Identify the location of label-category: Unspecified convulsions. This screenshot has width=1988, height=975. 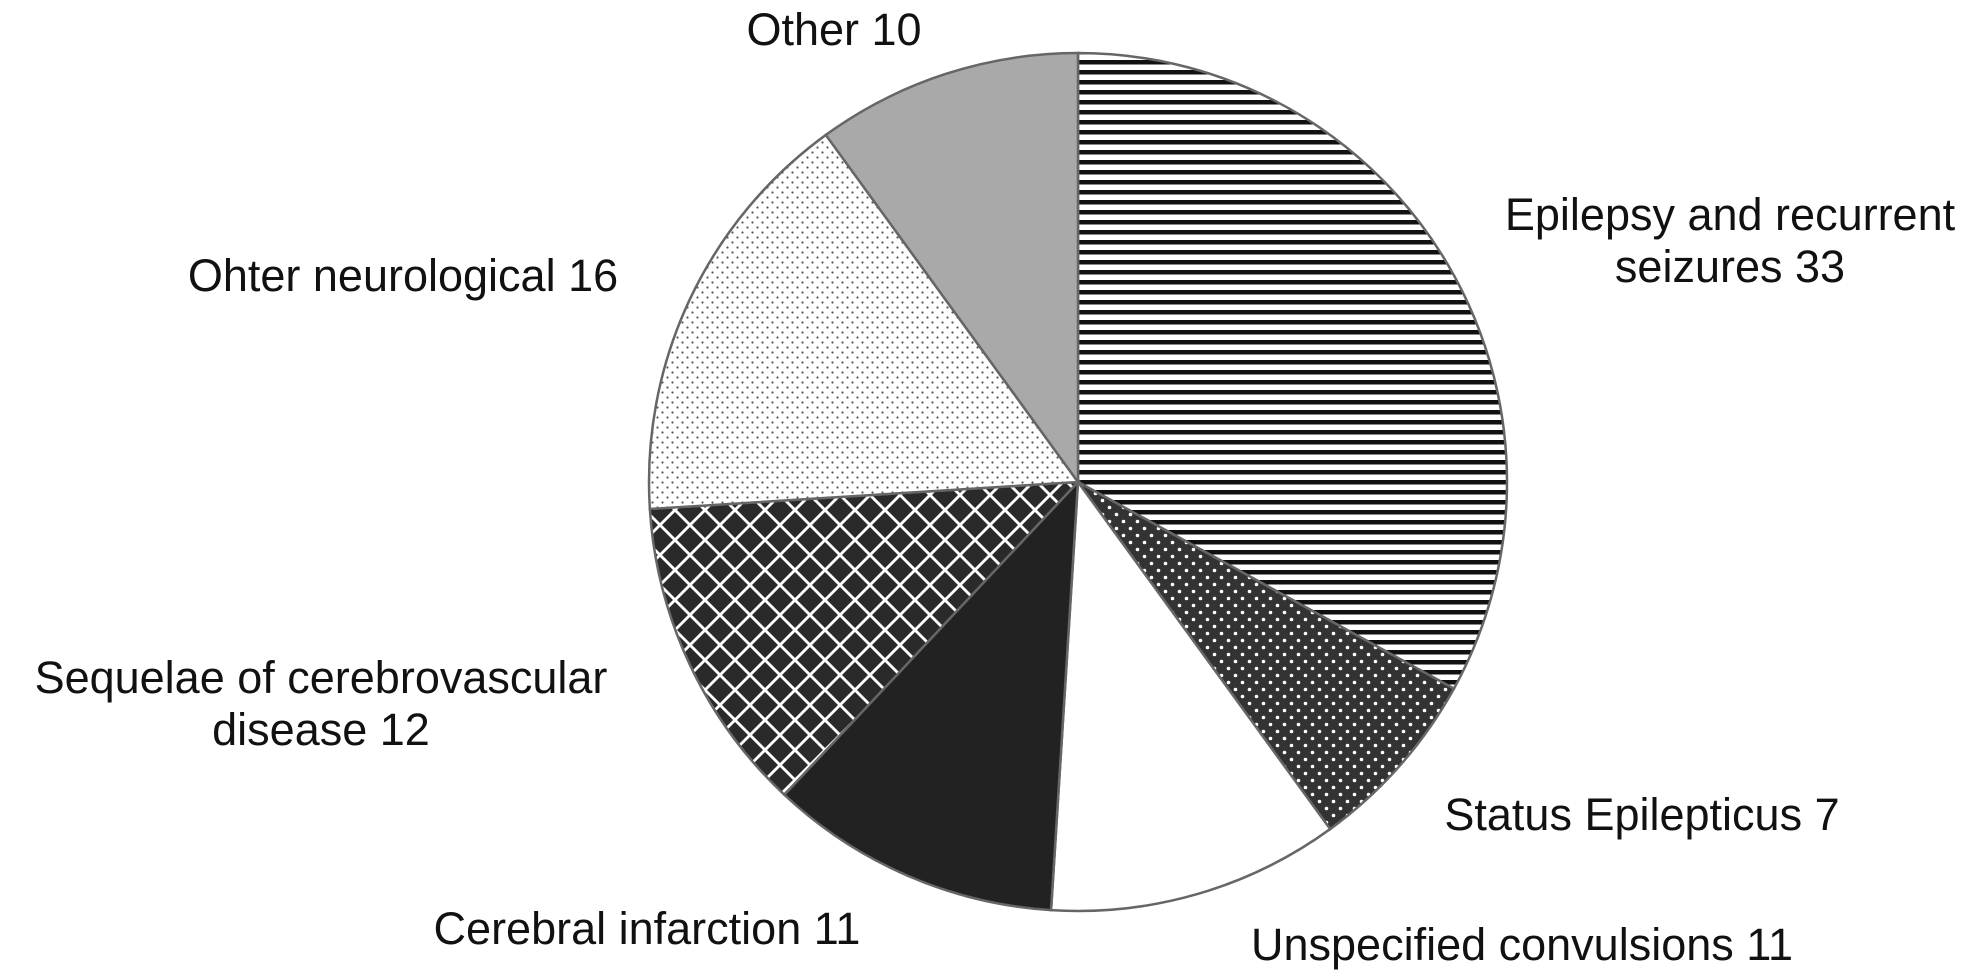
(1492, 944).